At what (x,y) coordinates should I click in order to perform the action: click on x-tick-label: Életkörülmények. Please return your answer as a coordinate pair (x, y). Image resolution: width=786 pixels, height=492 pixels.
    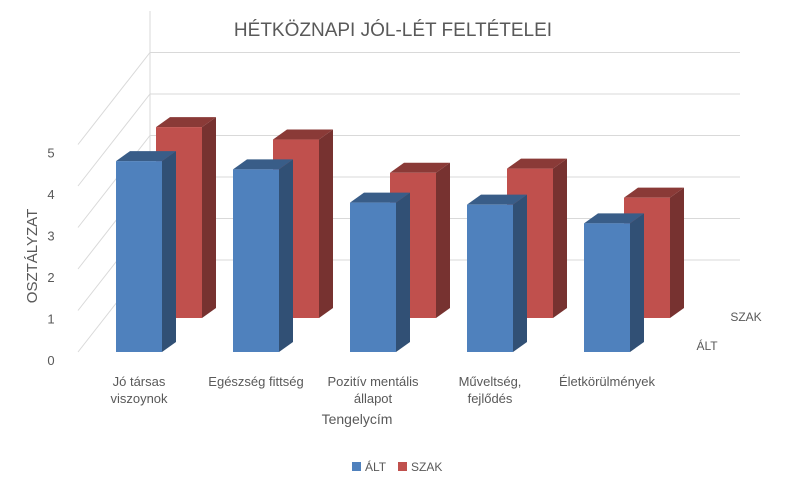
    Looking at the image, I should click on (607, 381).